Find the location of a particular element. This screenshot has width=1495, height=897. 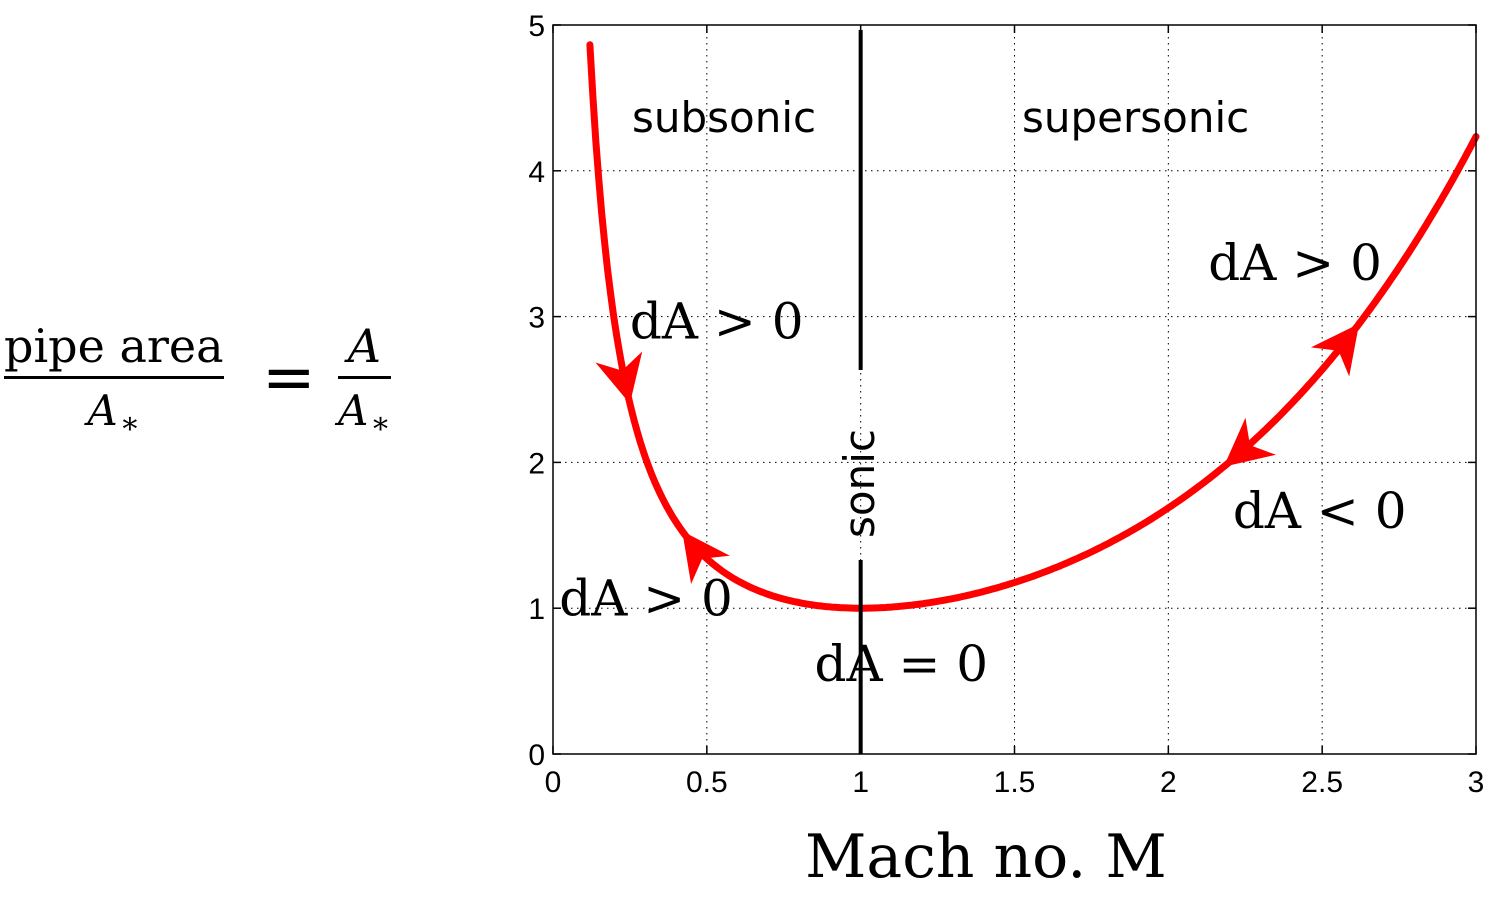

annotation-label: dA = 0 is located at coordinates (902, 664).